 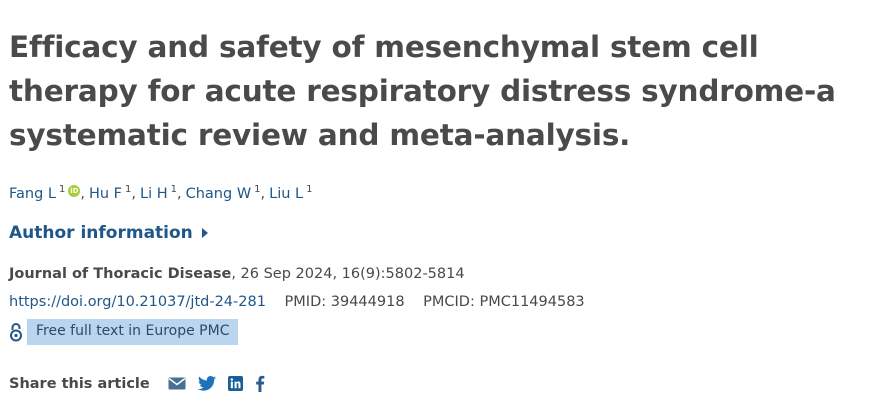 I want to click on open-access-icon, so click(x=16, y=332).